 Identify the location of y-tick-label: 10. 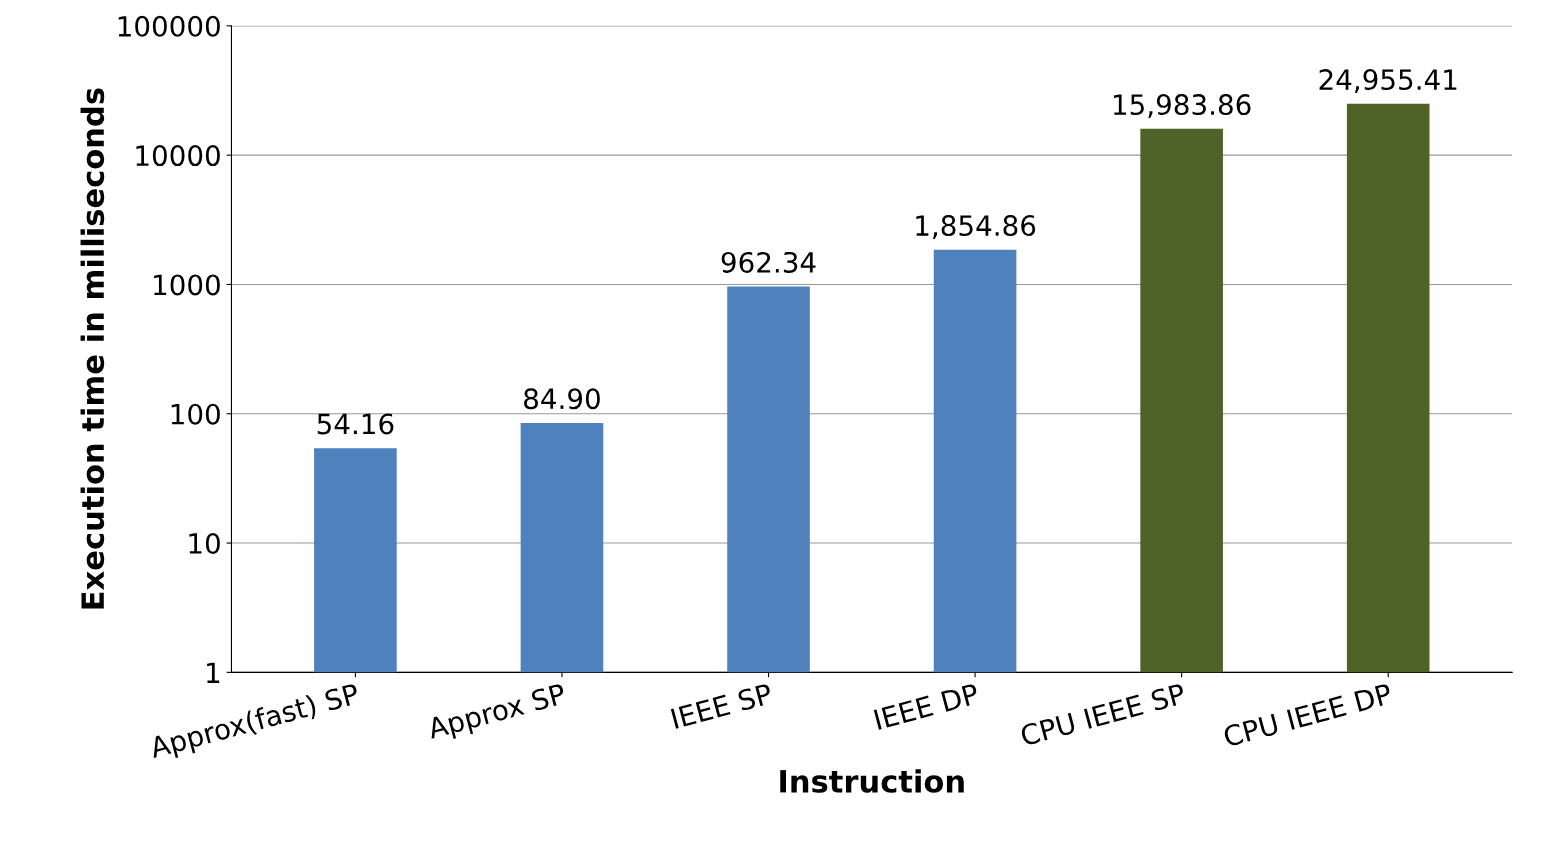
(204, 544).